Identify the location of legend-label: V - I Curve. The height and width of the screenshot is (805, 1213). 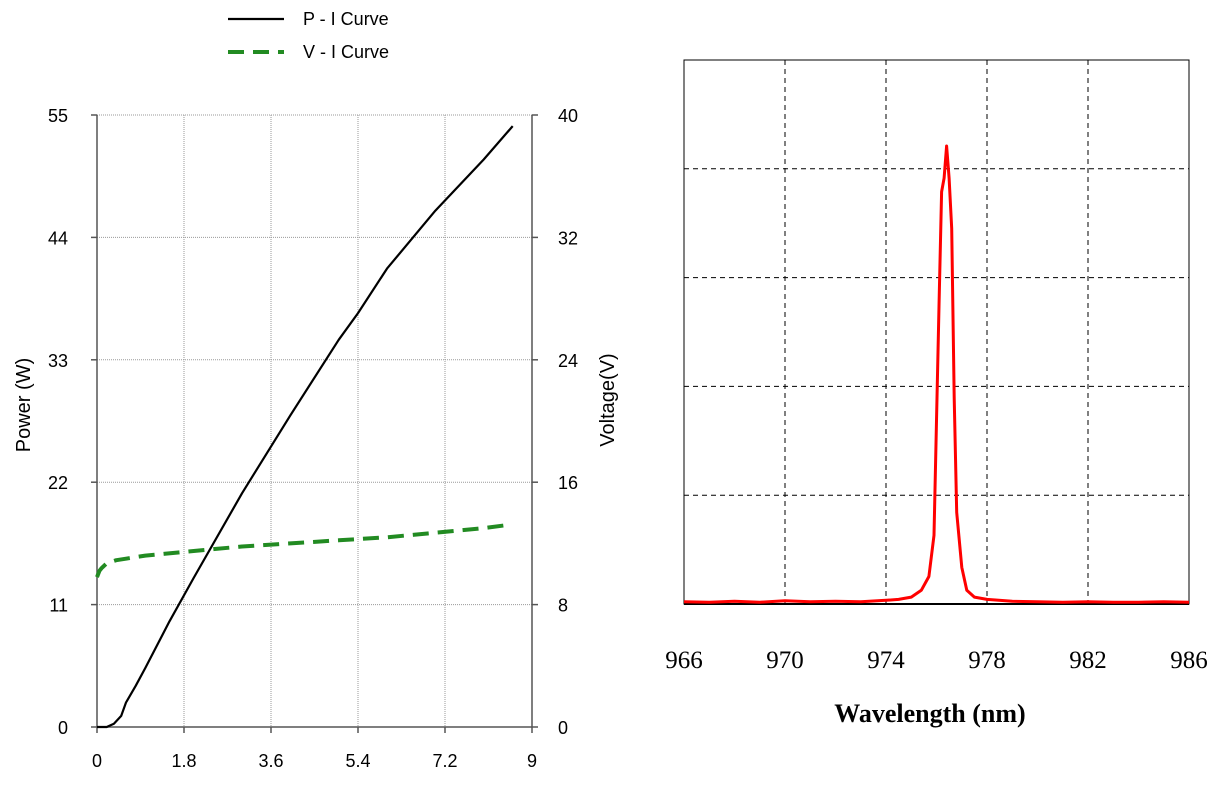
(346, 52).